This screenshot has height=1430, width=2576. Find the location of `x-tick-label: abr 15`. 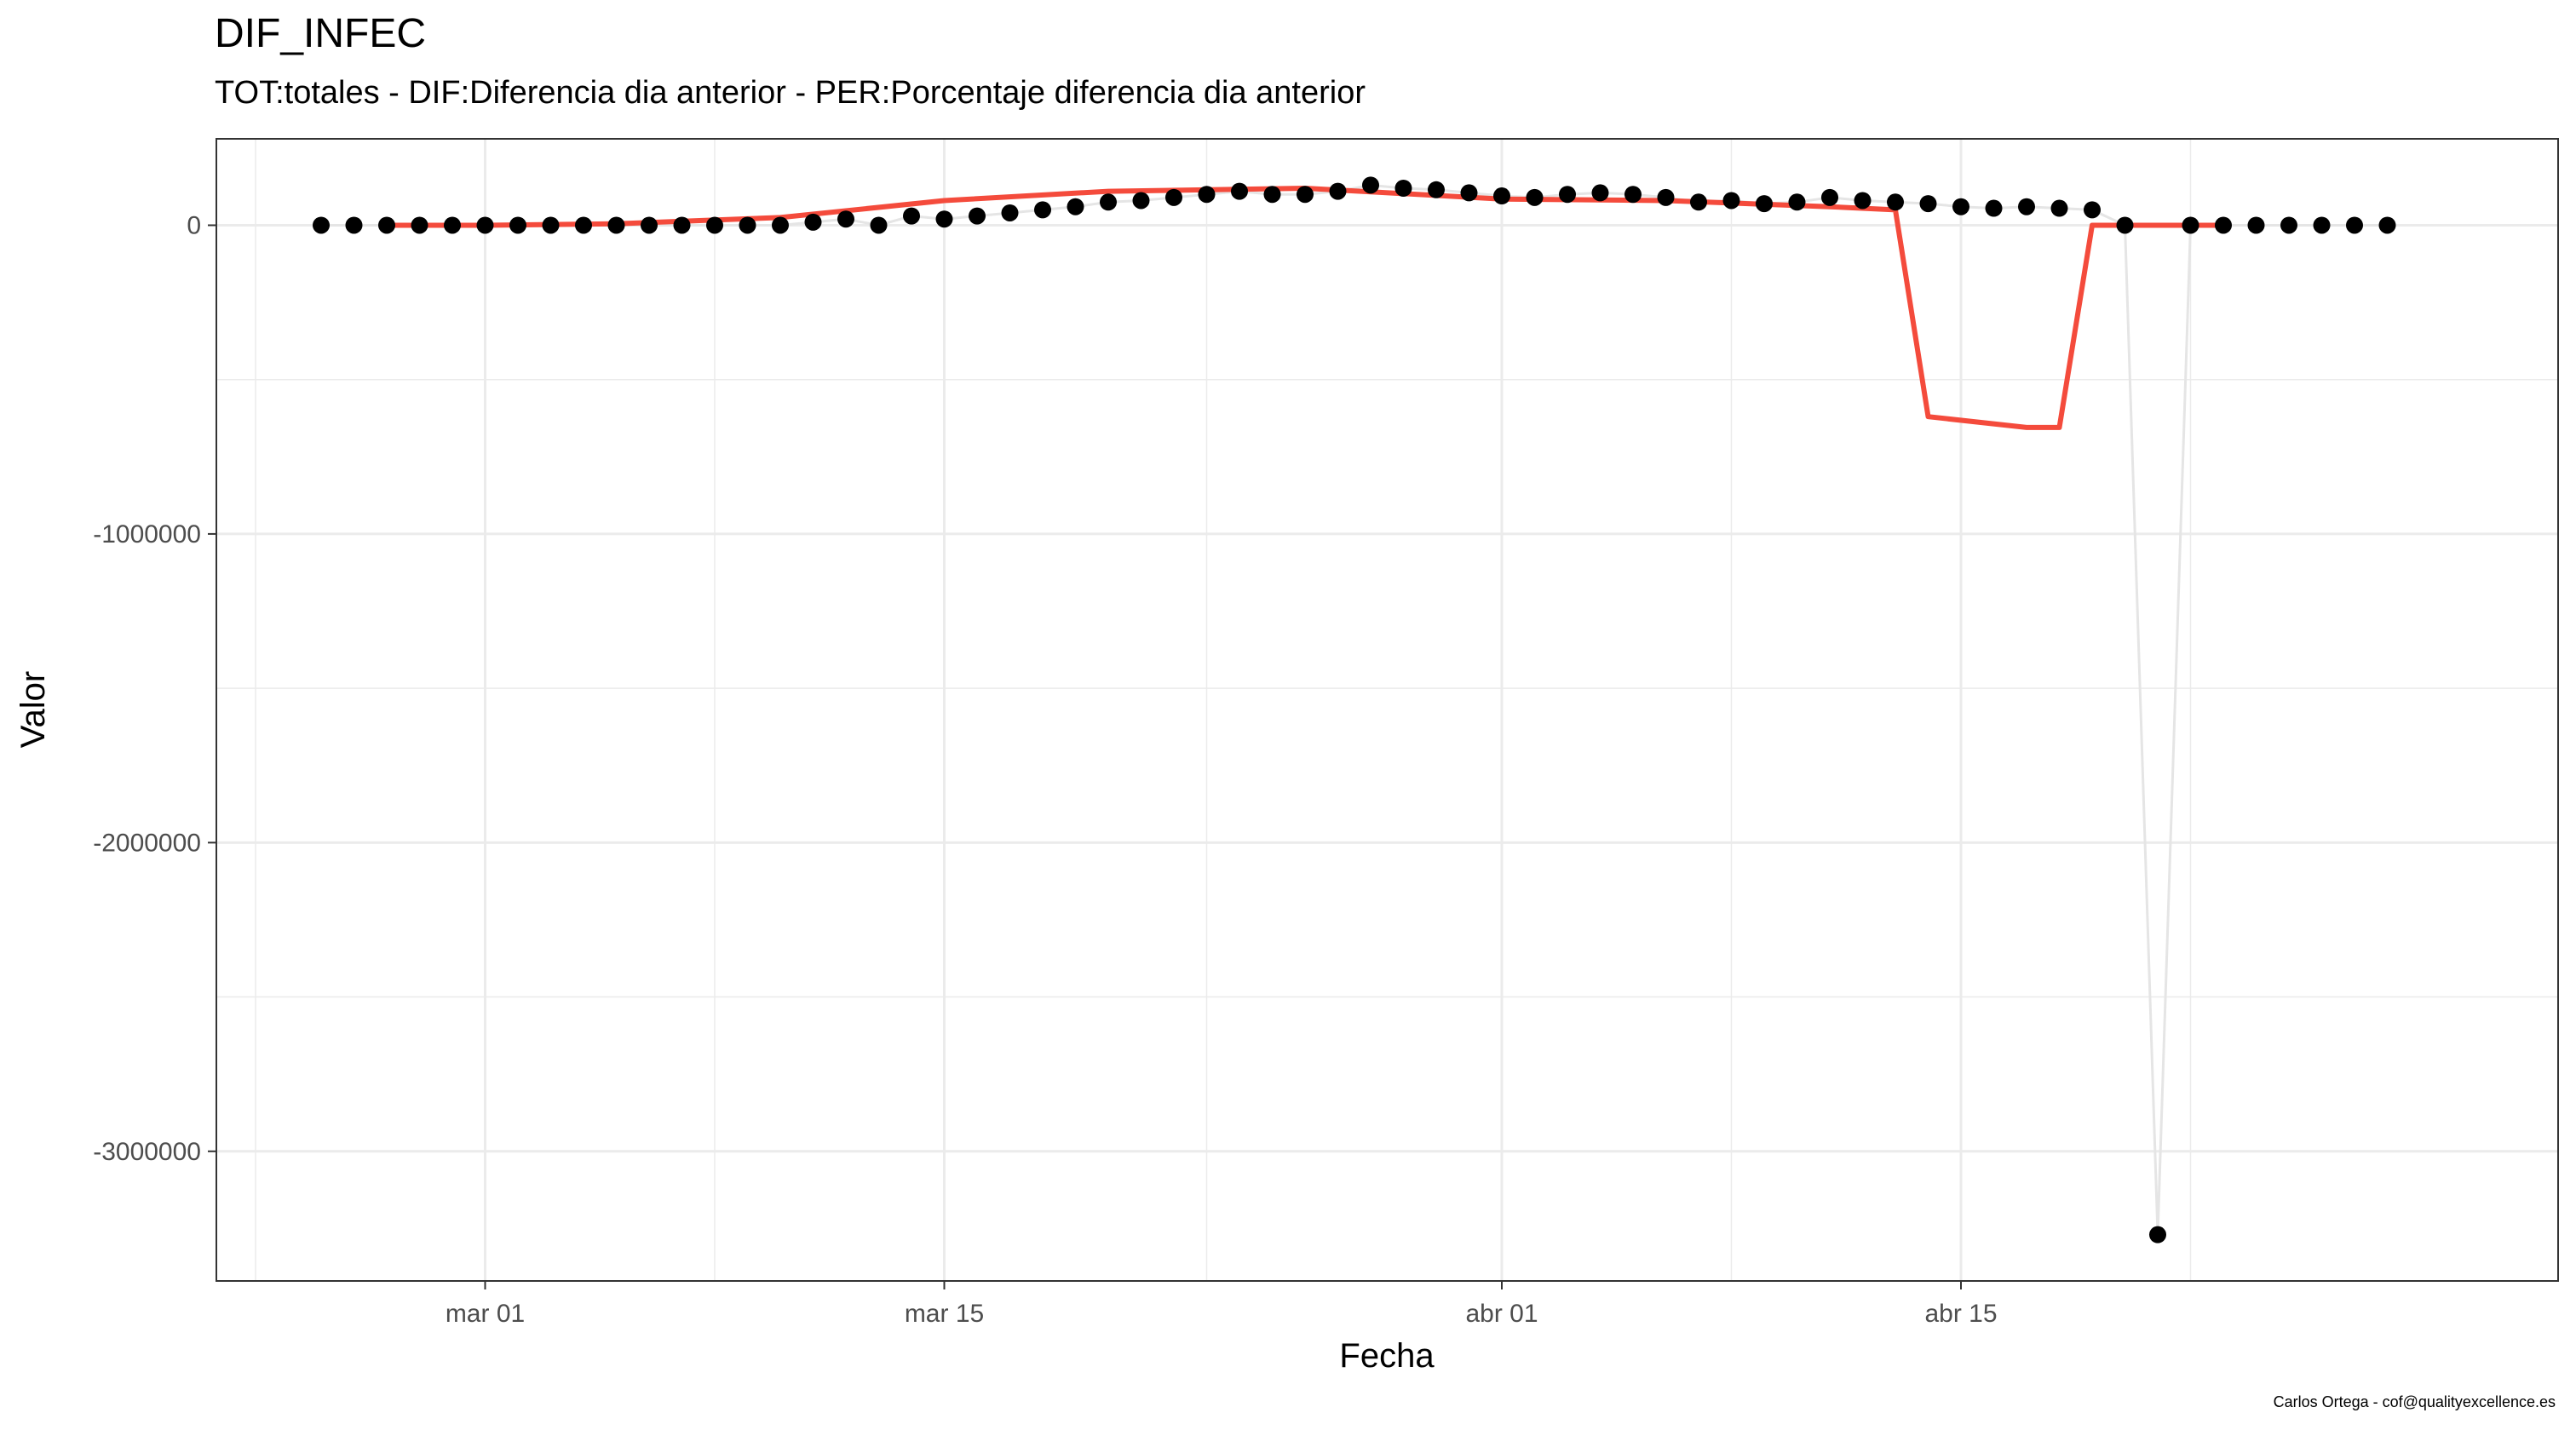

x-tick-label: abr 15 is located at coordinates (1960, 1314).